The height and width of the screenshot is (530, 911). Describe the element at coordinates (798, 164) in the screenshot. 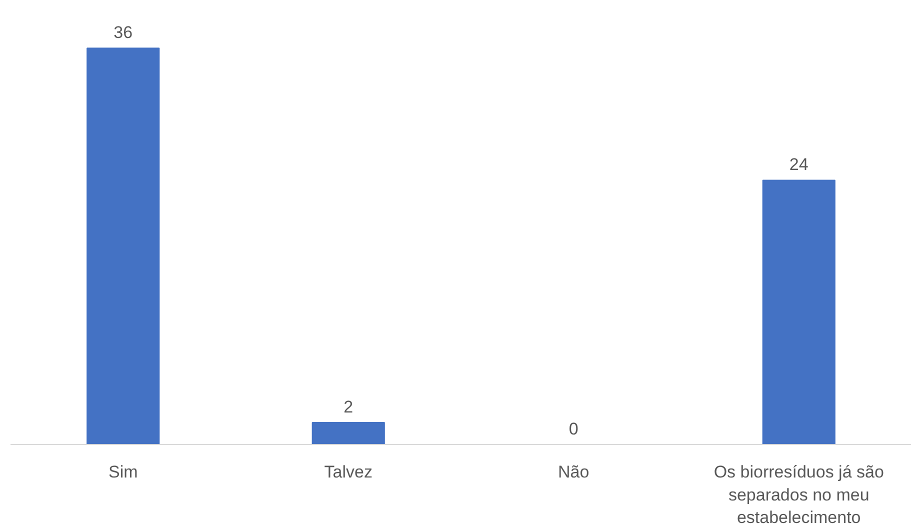

I see `data-label: 24` at that location.